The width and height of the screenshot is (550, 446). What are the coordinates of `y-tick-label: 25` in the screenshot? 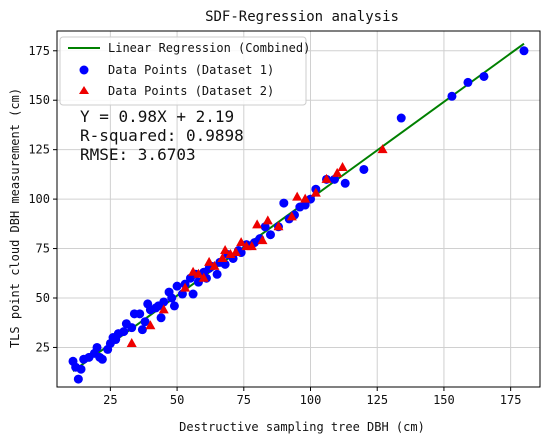 It's located at (43, 347).